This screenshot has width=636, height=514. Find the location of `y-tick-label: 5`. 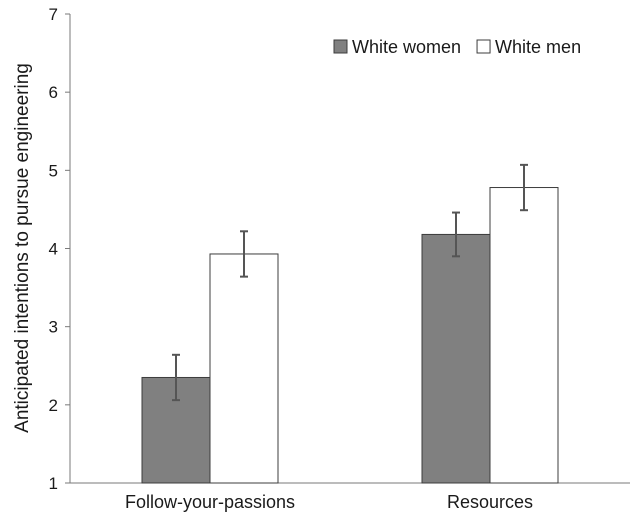

y-tick-label: 5 is located at coordinates (53, 170).